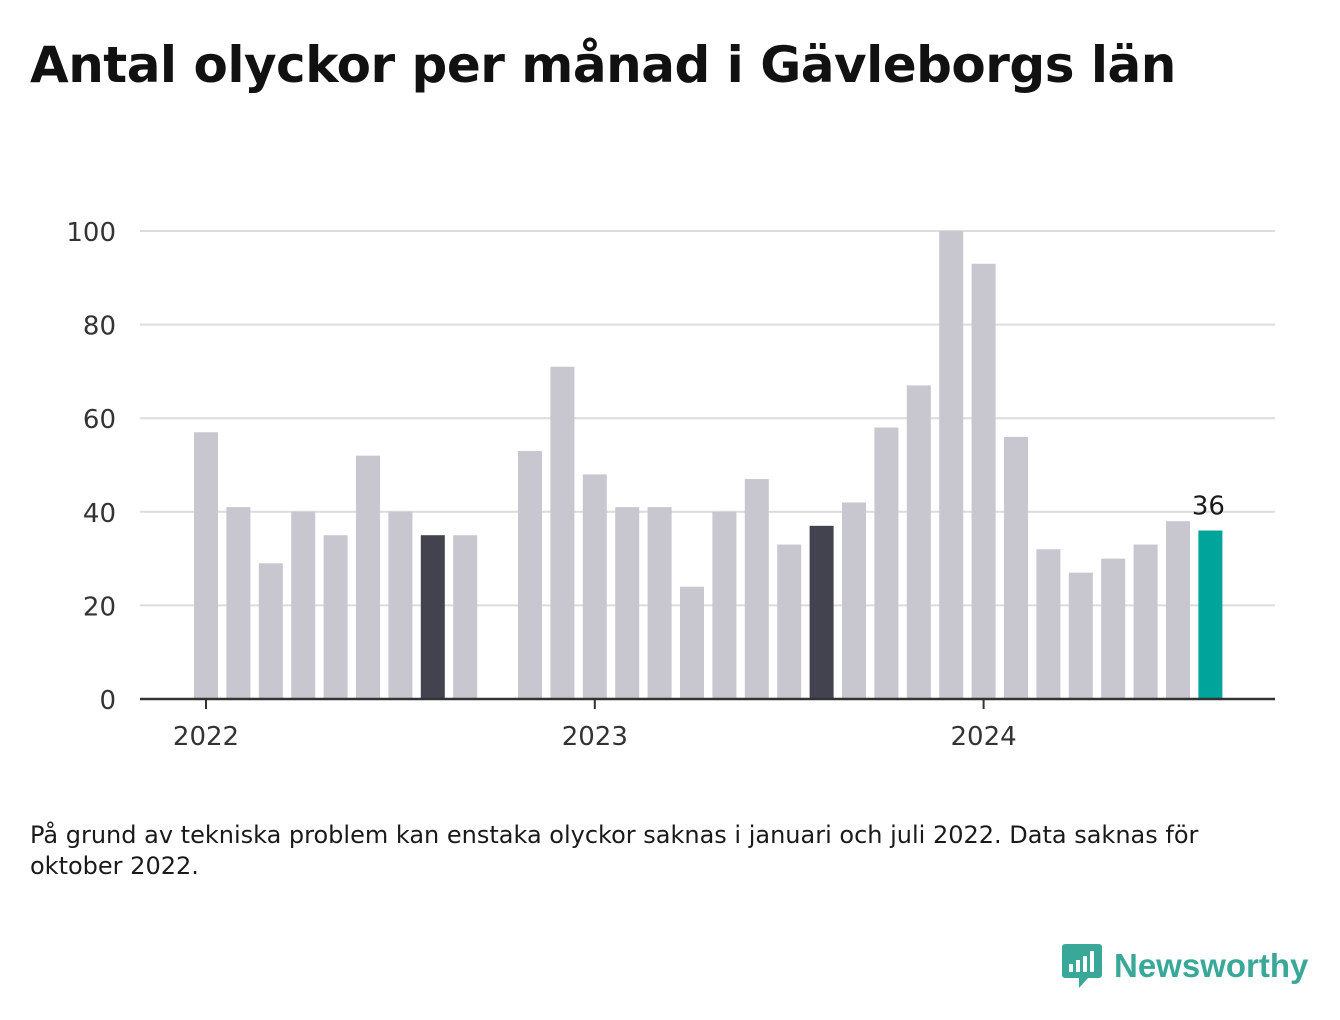  Describe the element at coordinates (99, 514) in the screenshot. I see `y-tick-label: 40` at that location.